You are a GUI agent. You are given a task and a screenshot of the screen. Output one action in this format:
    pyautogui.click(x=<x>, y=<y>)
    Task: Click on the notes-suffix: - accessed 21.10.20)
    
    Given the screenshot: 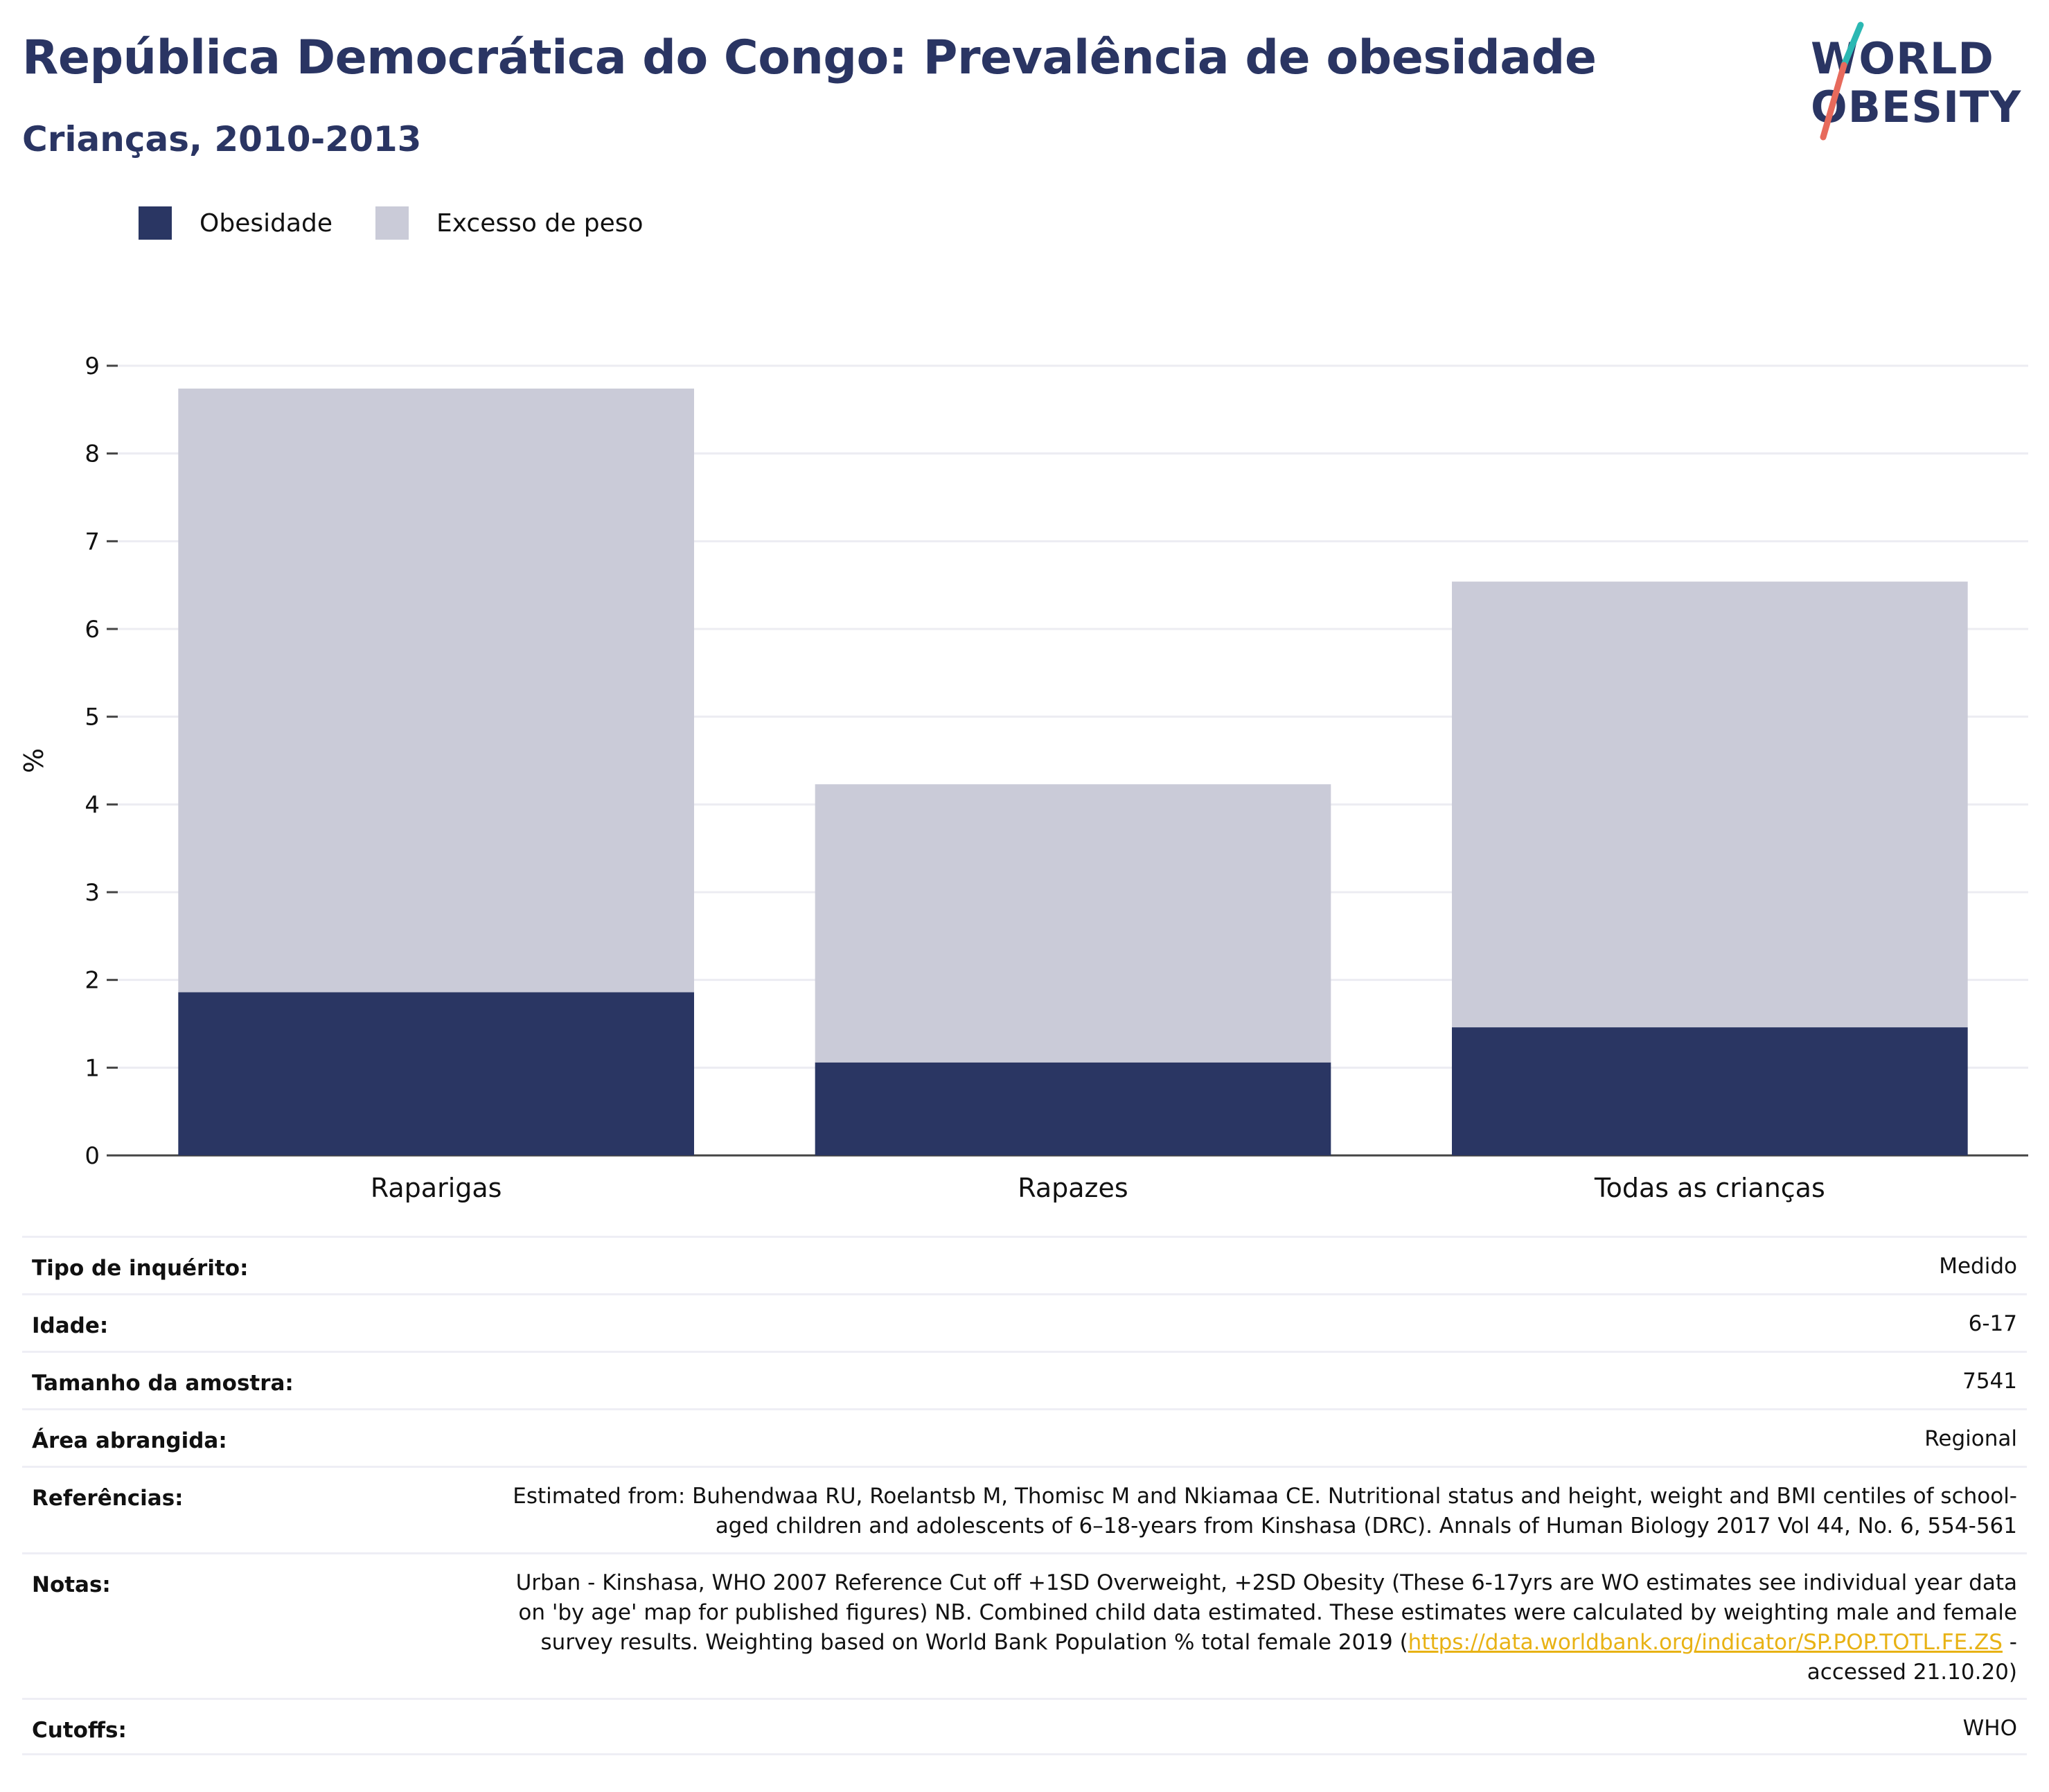 What is the action you would take?
    pyautogui.click(x=1912, y=1657)
    